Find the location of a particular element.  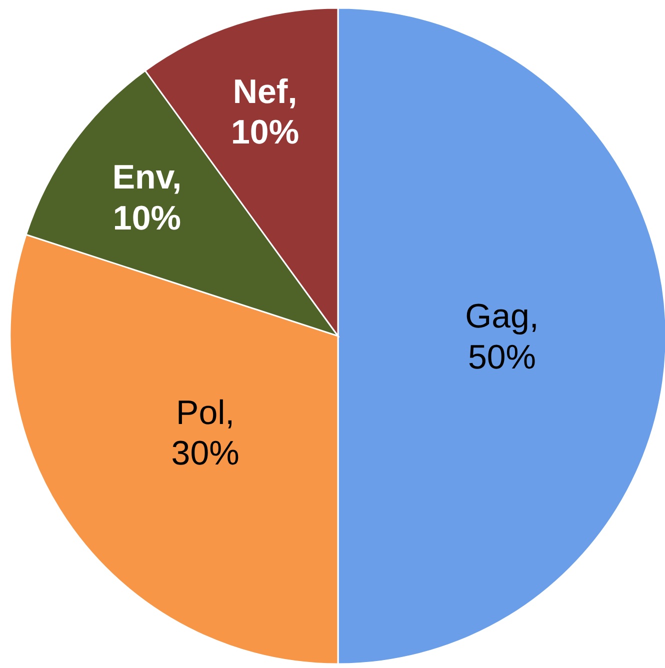

slice-label: Pol, 30% is located at coordinates (205, 433).